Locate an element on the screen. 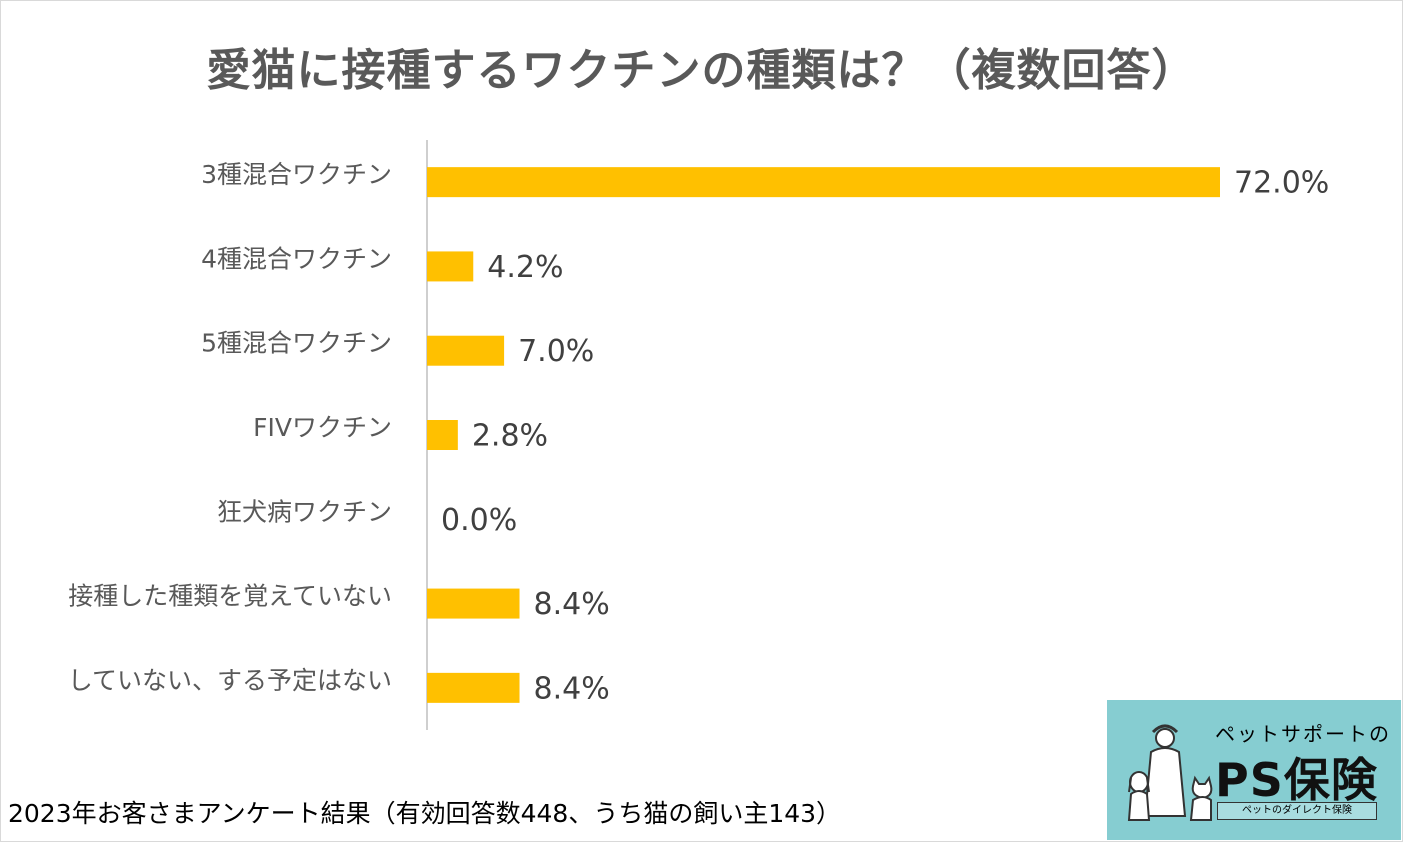 Image resolution: width=1403 pixels, height=842 pixels. category-label: 狂犬病ワクチン is located at coordinates (304, 511).